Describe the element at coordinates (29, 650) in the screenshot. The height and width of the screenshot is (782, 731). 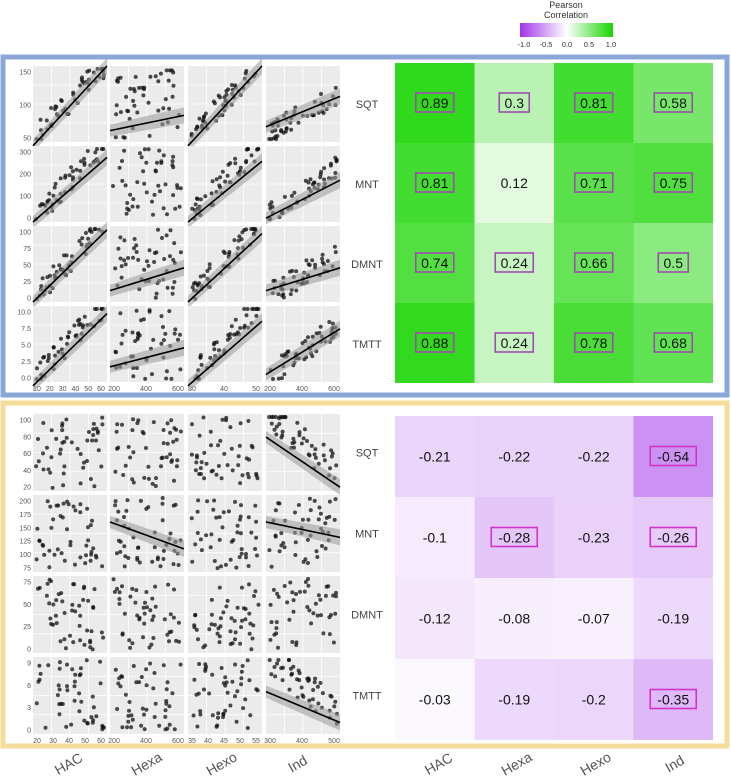
I see `y-tick-label: 0` at that location.